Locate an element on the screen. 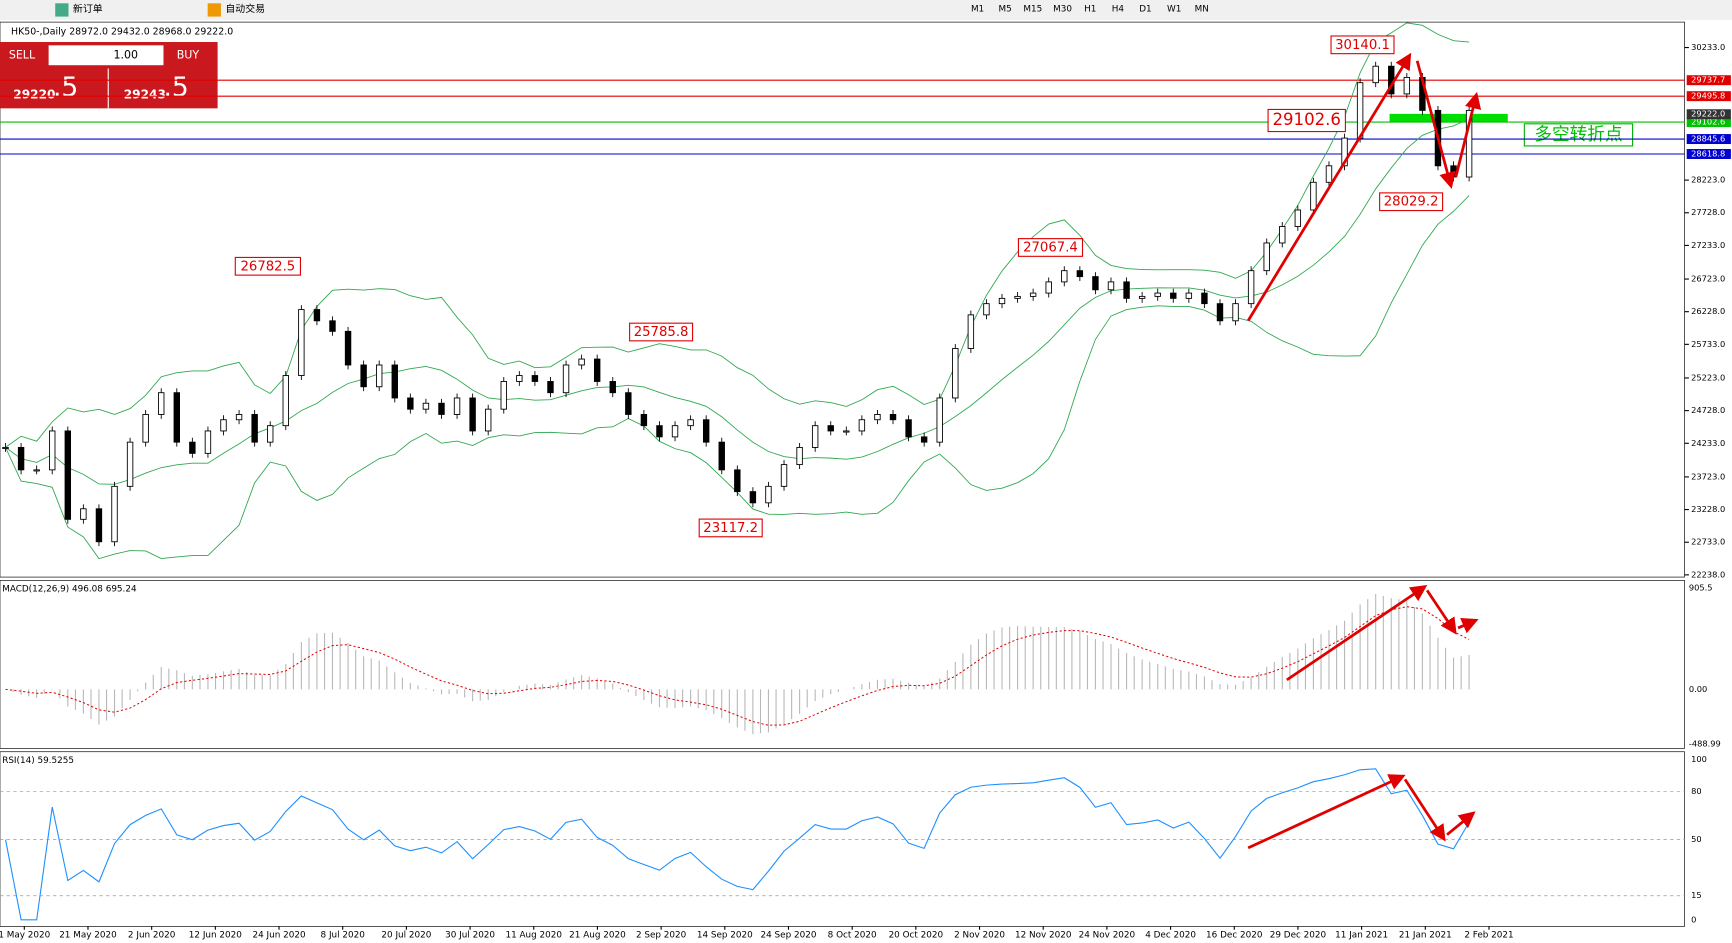 Image resolution: width=1732 pixels, height=943 pixels. y-tick-label: 25223.0 is located at coordinates (1708, 377).